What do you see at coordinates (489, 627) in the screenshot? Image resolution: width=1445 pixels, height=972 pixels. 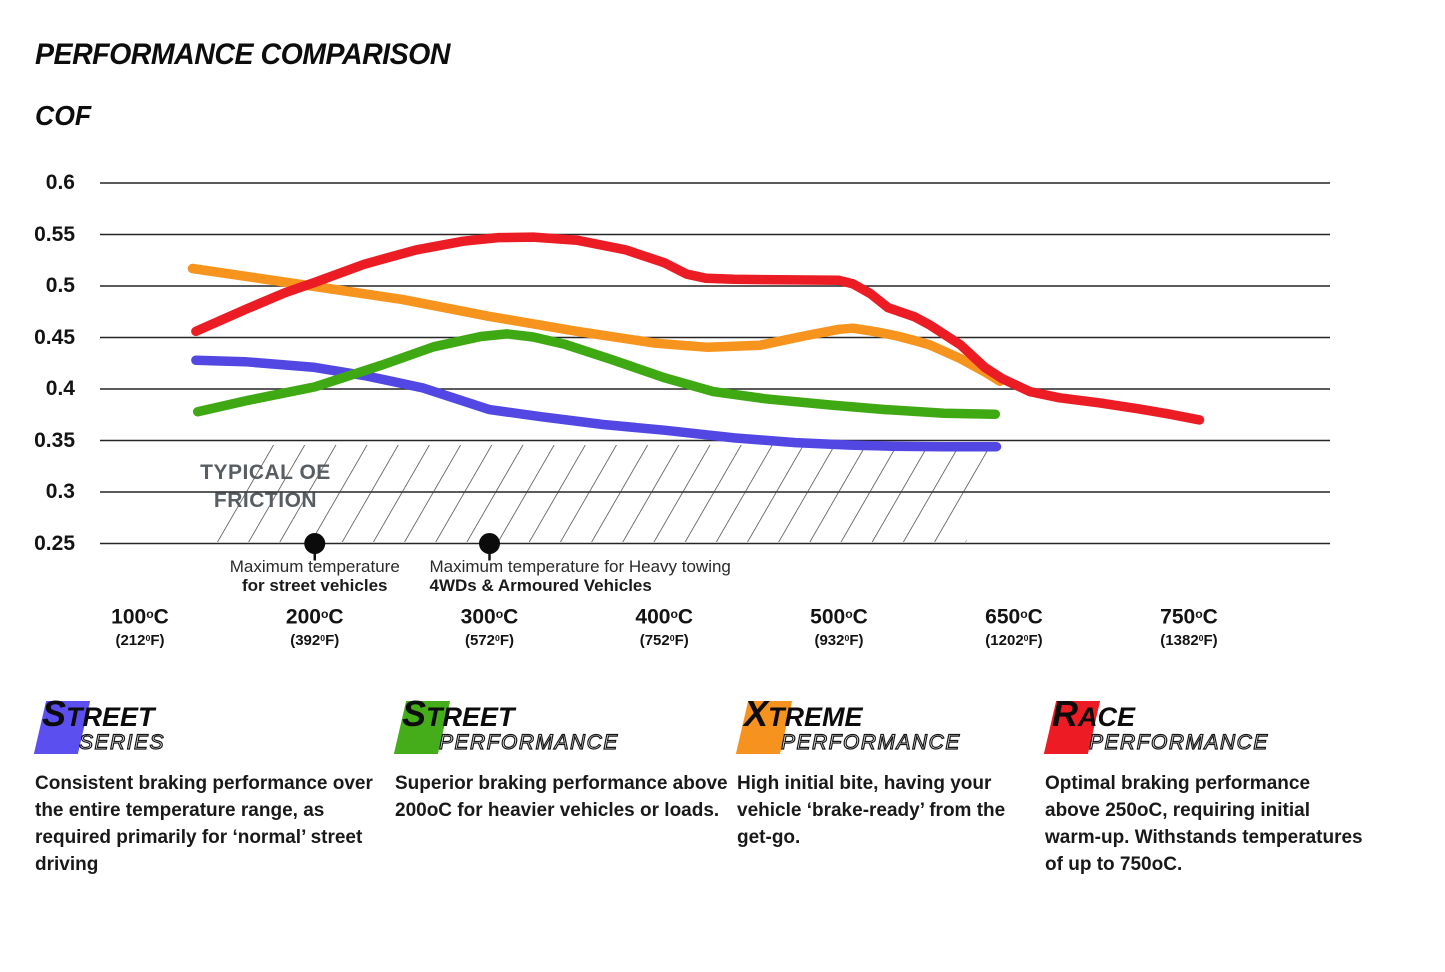 I see `x-tick-300C: 300oC (5720F)` at bounding box center [489, 627].